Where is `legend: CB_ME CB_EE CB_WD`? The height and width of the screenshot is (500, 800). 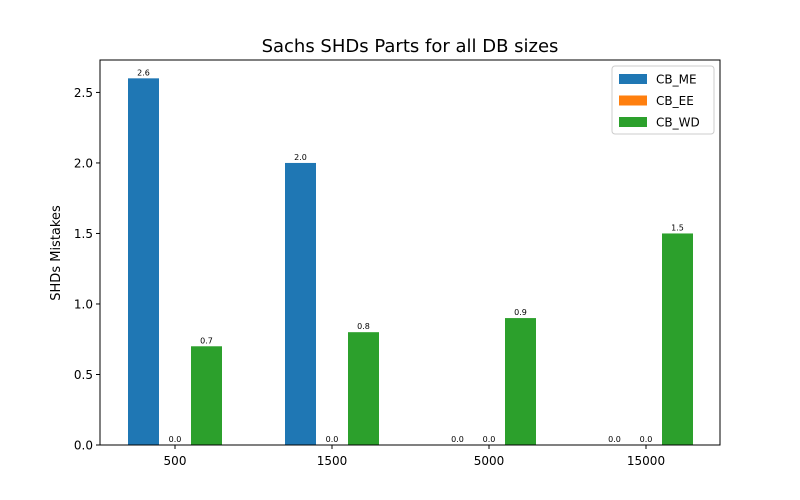
legend: CB_ME CB_EE CB_WD is located at coordinates (663, 100).